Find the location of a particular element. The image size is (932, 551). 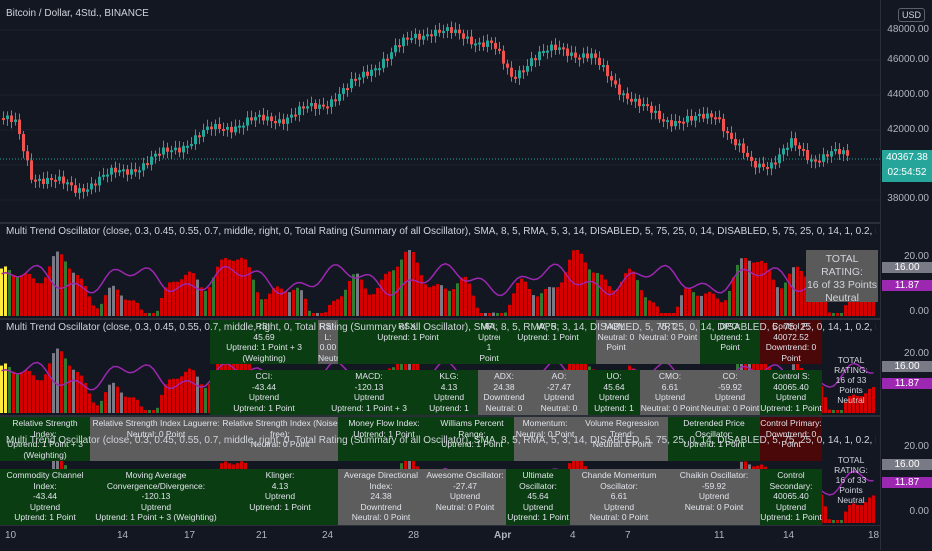

time-label: 18 is located at coordinates (874, 535).